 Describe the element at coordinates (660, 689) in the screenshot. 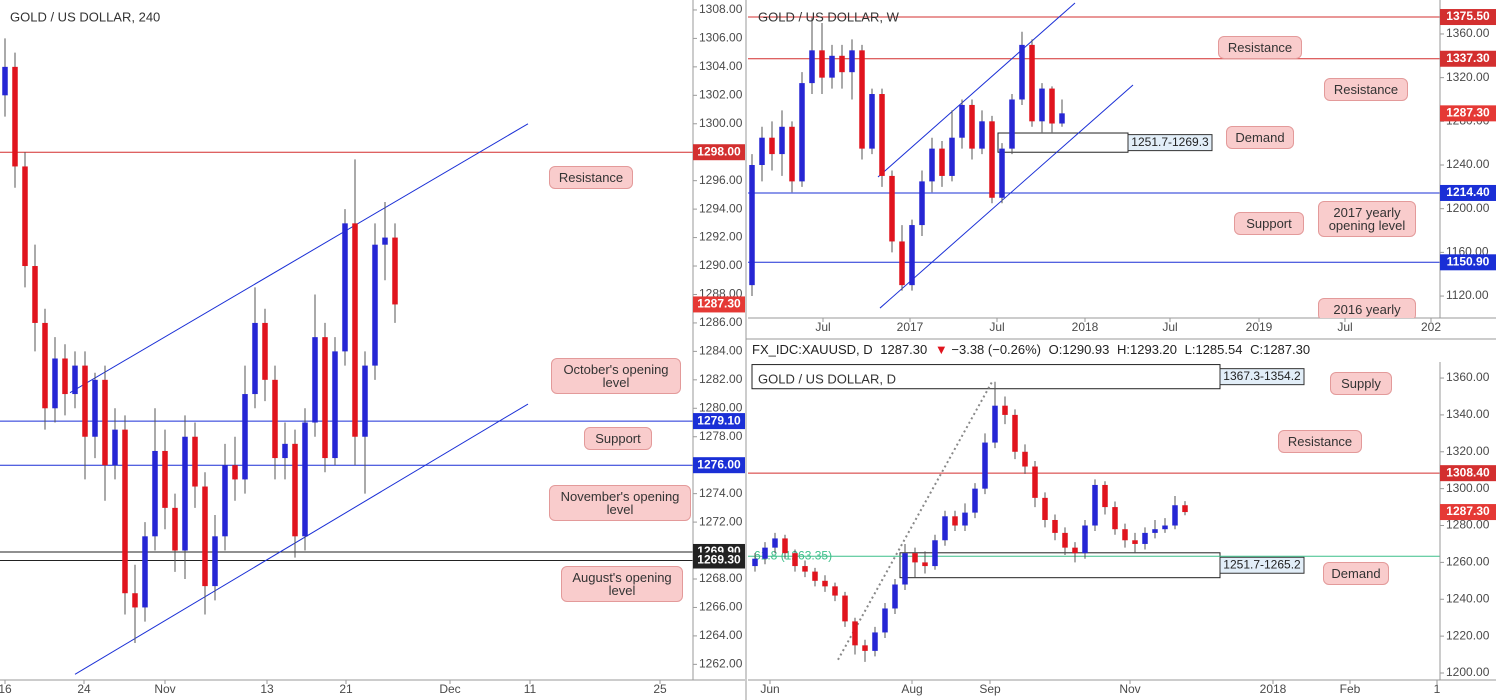

I see `x-tick-label: 25` at that location.